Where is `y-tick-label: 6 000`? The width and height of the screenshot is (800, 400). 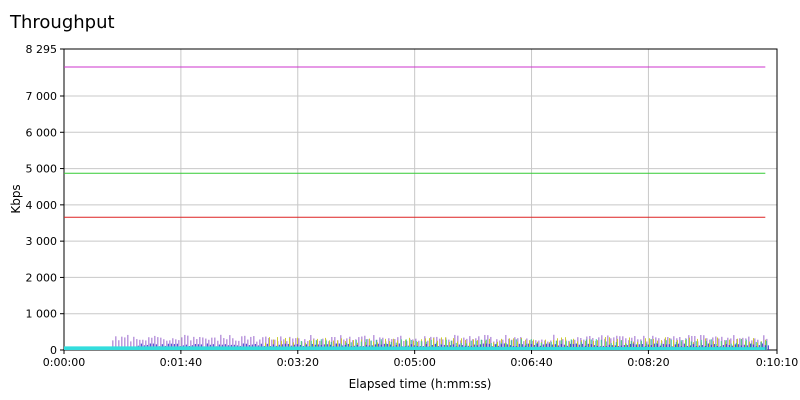 y-tick-label: 6 000 is located at coordinates (42, 132).